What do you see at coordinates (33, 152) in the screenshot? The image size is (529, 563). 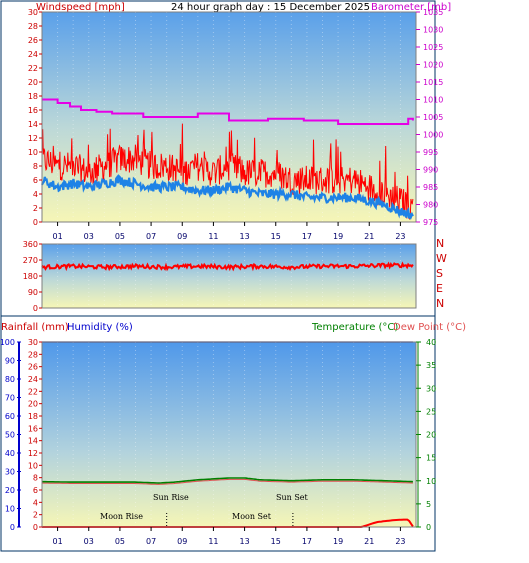 I see `windspeed-tick-label: 10` at bounding box center [33, 152].